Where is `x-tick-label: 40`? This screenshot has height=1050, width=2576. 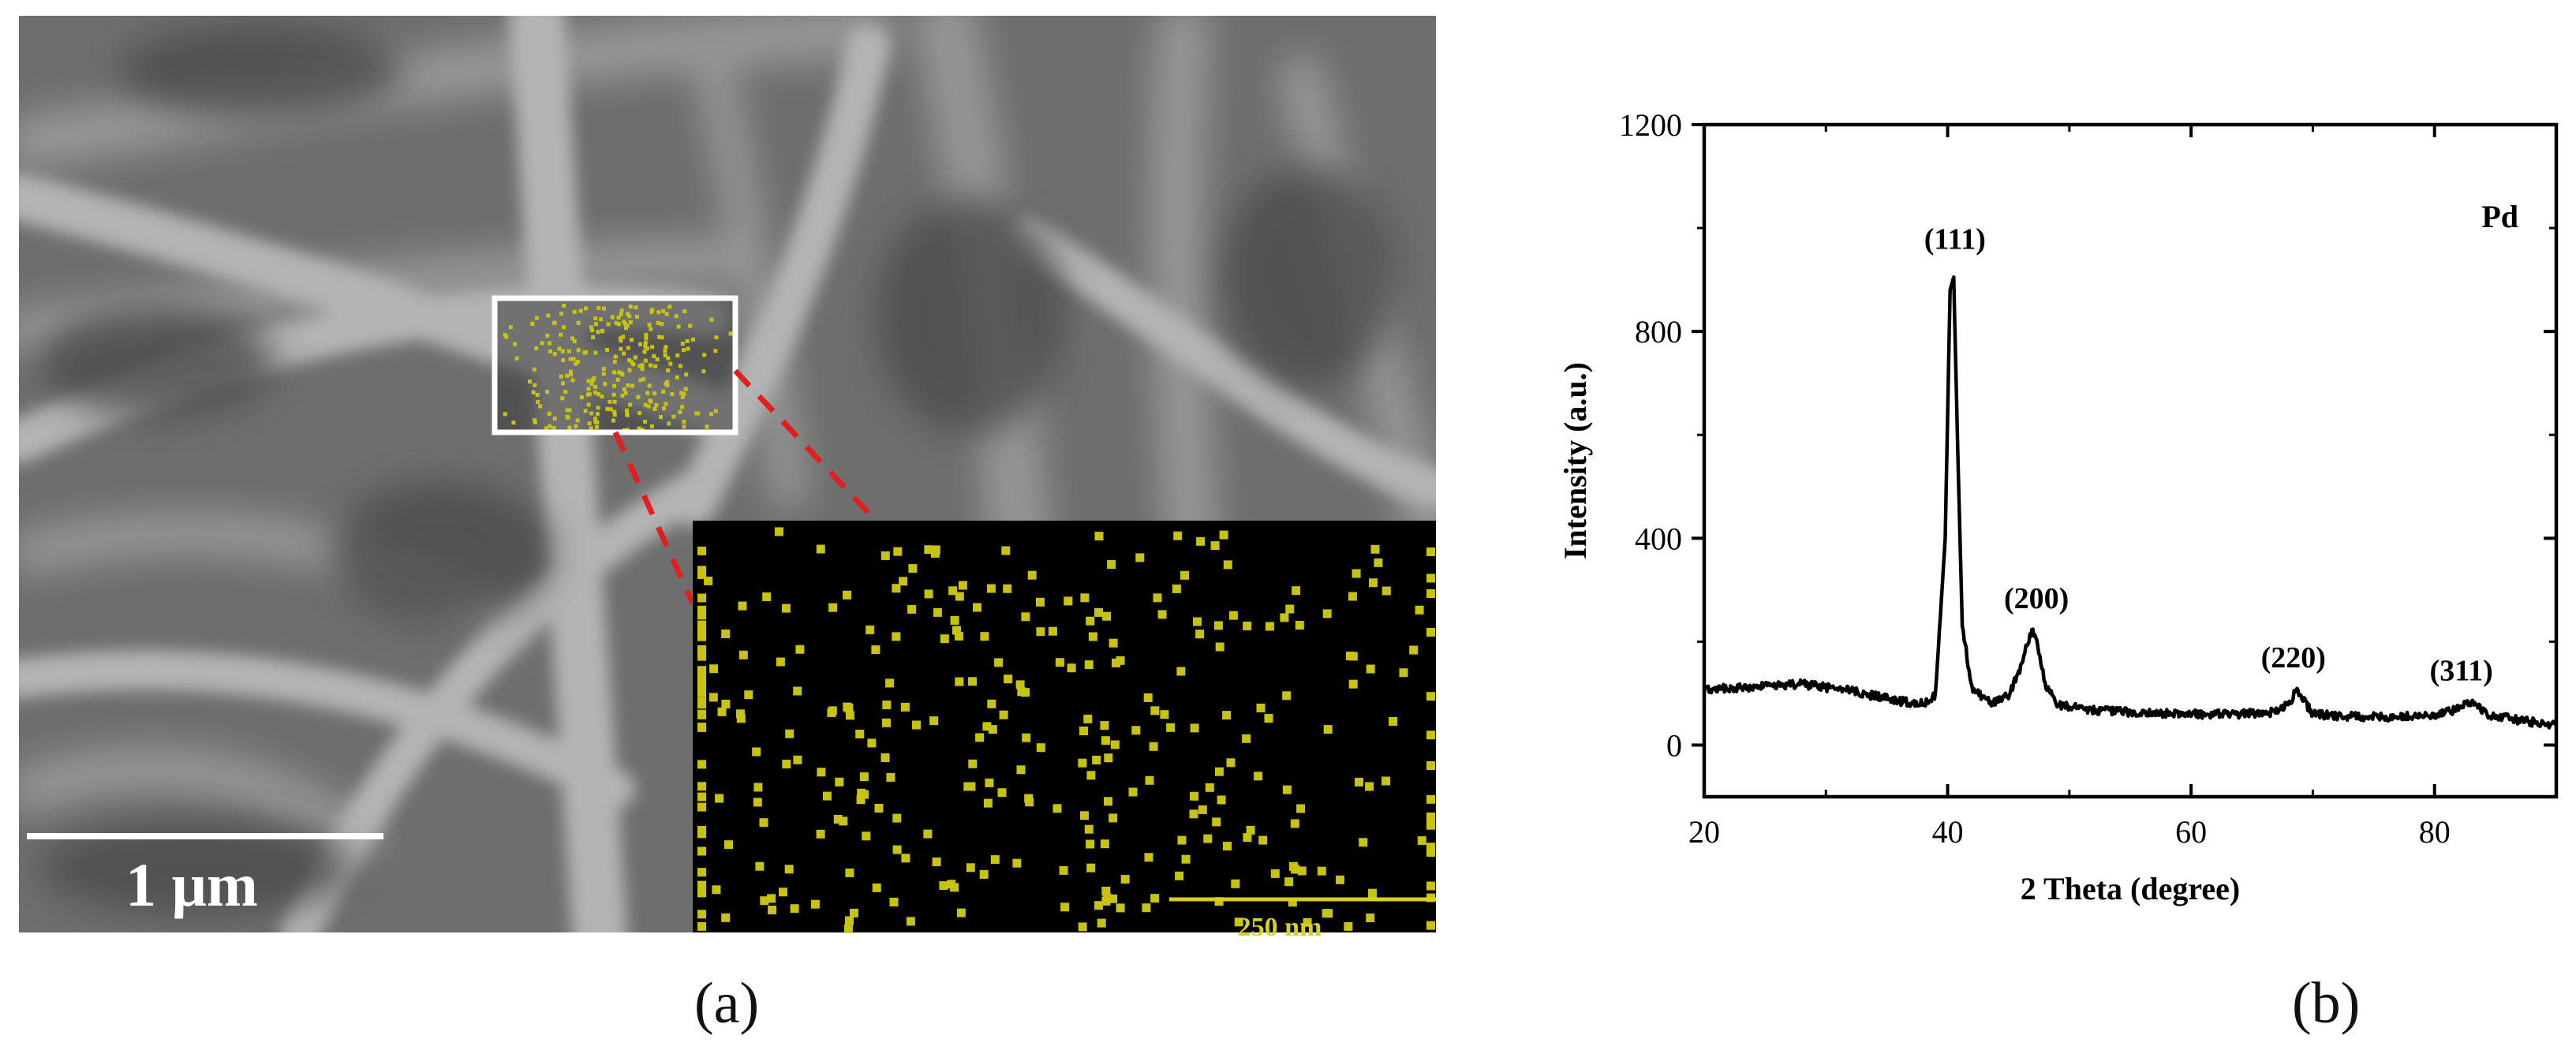 x-tick-label: 40 is located at coordinates (1948, 832).